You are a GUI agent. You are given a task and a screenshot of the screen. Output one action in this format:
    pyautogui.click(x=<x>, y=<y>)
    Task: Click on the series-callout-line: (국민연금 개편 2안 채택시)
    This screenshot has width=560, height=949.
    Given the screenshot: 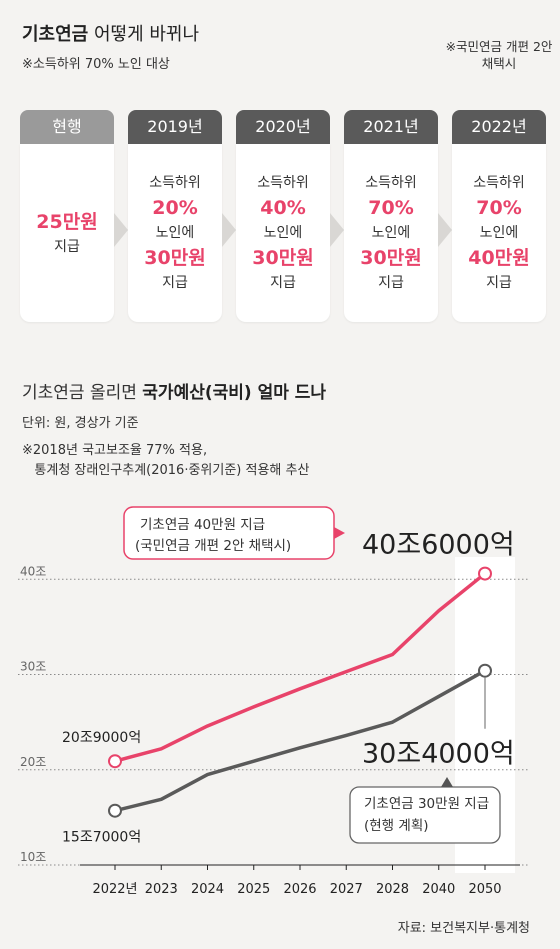 What is the action you would take?
    pyautogui.click(x=213, y=546)
    